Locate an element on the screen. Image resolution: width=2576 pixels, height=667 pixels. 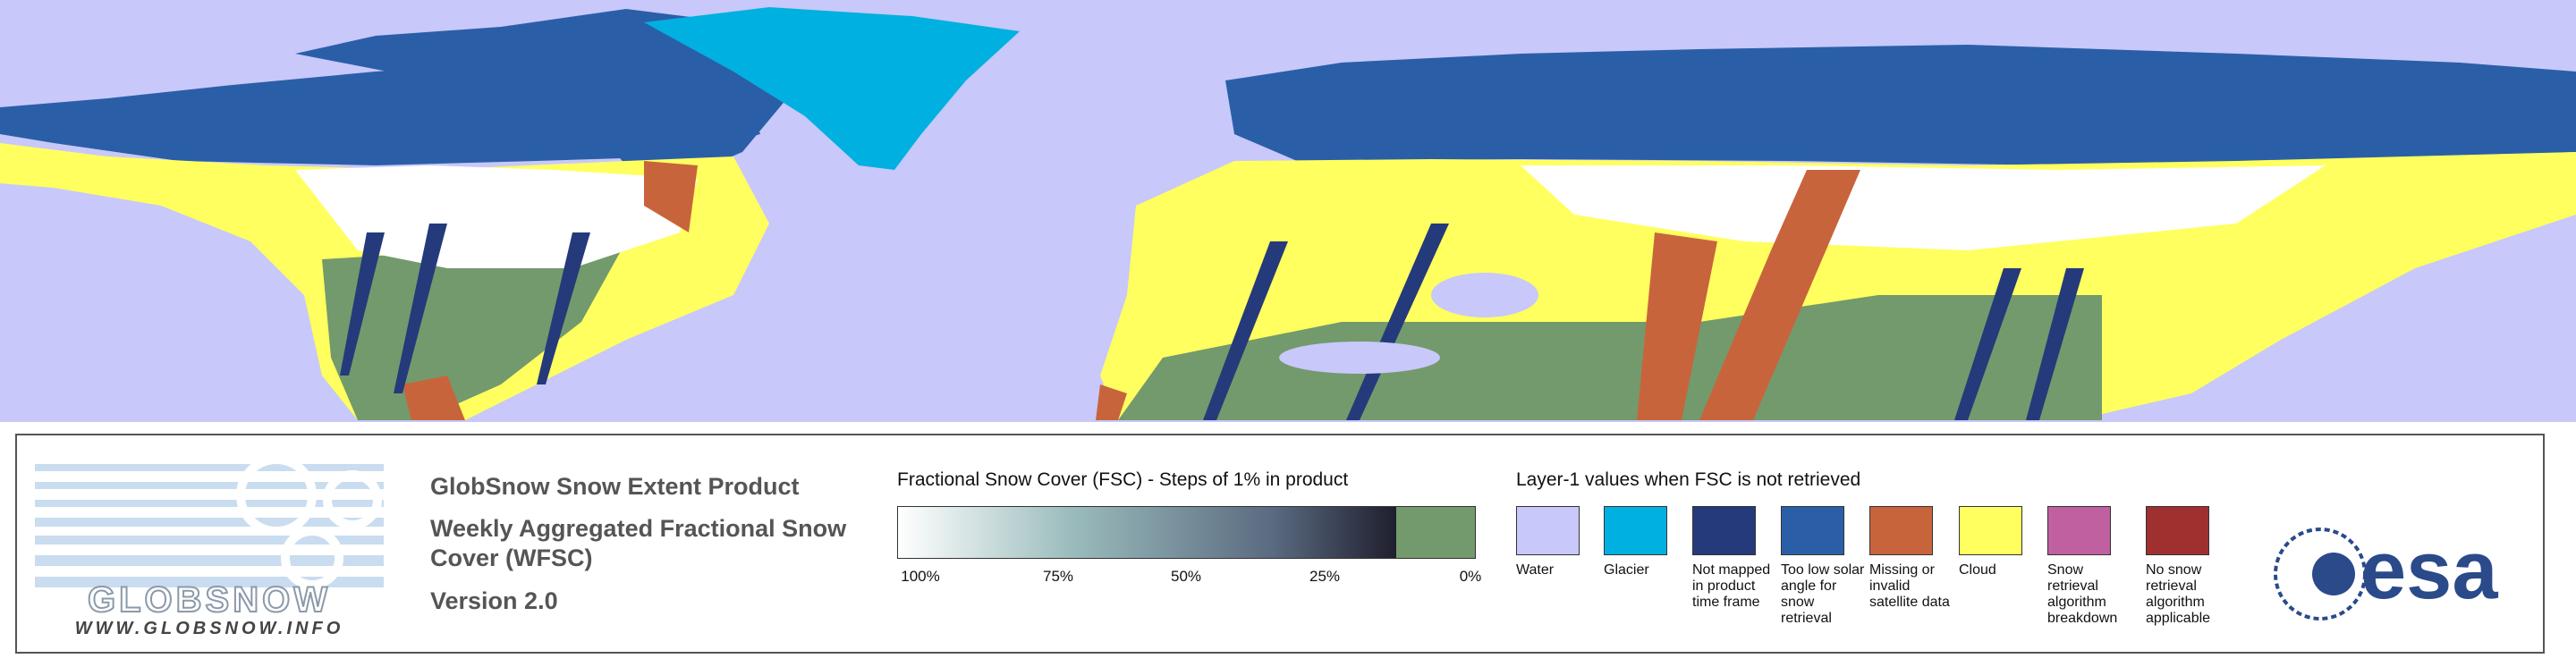
legend-label: Water is located at coordinates (1535, 570).